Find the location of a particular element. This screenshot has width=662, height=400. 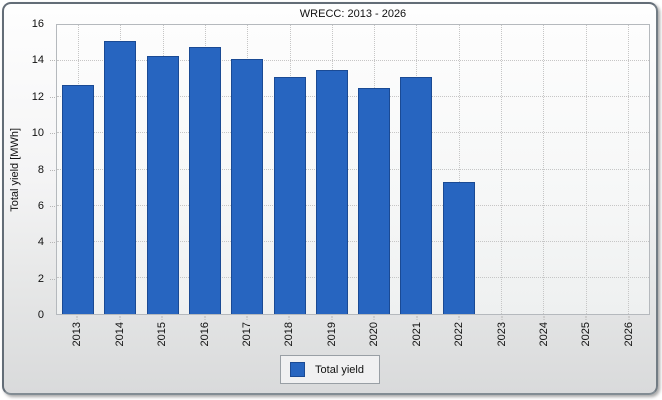

x-axis-label-2020: 2020 is located at coordinates (374, 334).